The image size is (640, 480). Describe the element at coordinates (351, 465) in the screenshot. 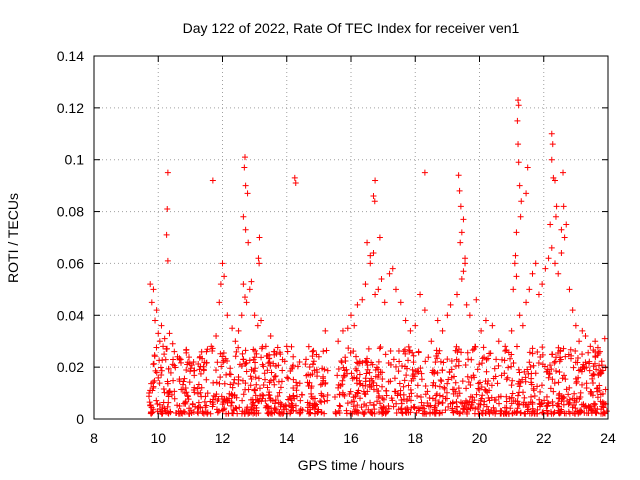

I see `x-axis-label: GPS time / hours` at that location.